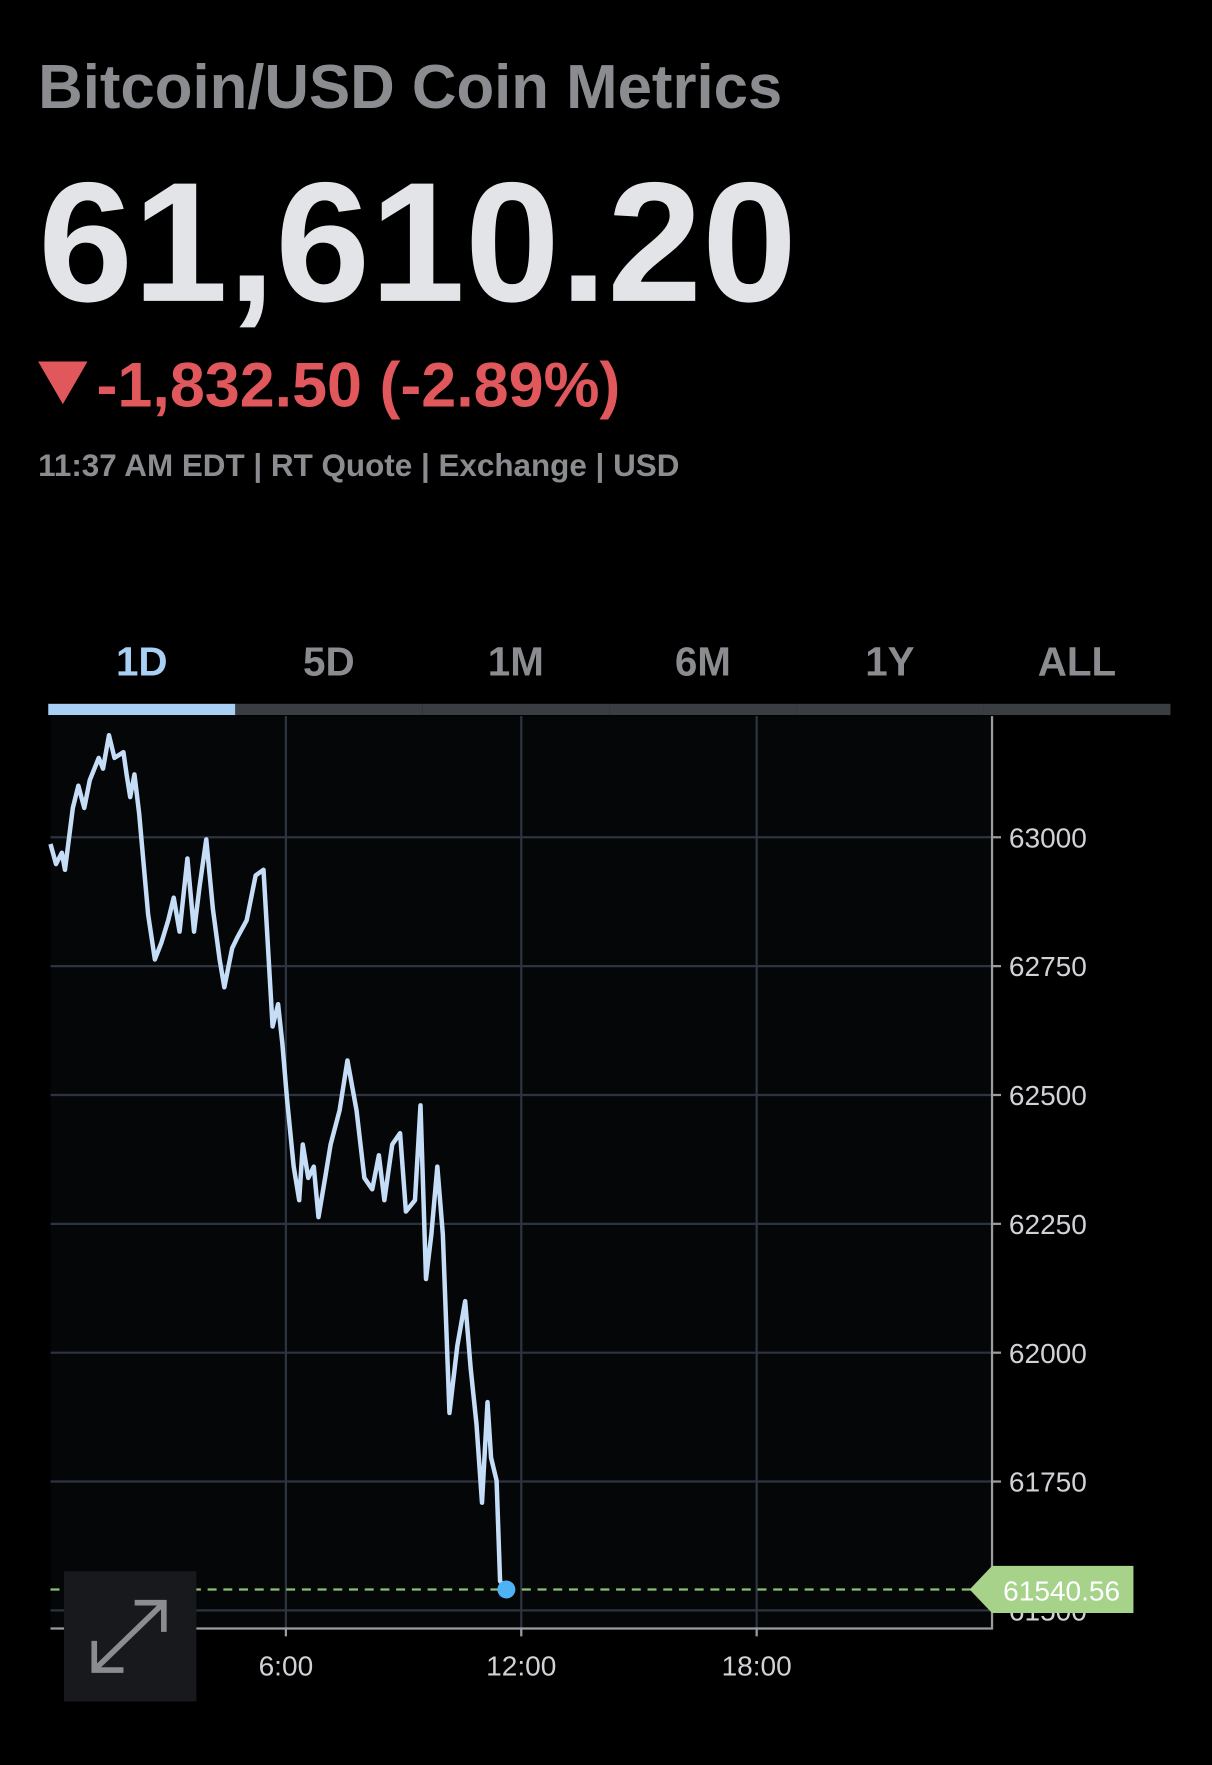 The width and height of the screenshot is (1212, 1765). Describe the element at coordinates (703, 662) in the screenshot. I see `tab: 6M` at that location.